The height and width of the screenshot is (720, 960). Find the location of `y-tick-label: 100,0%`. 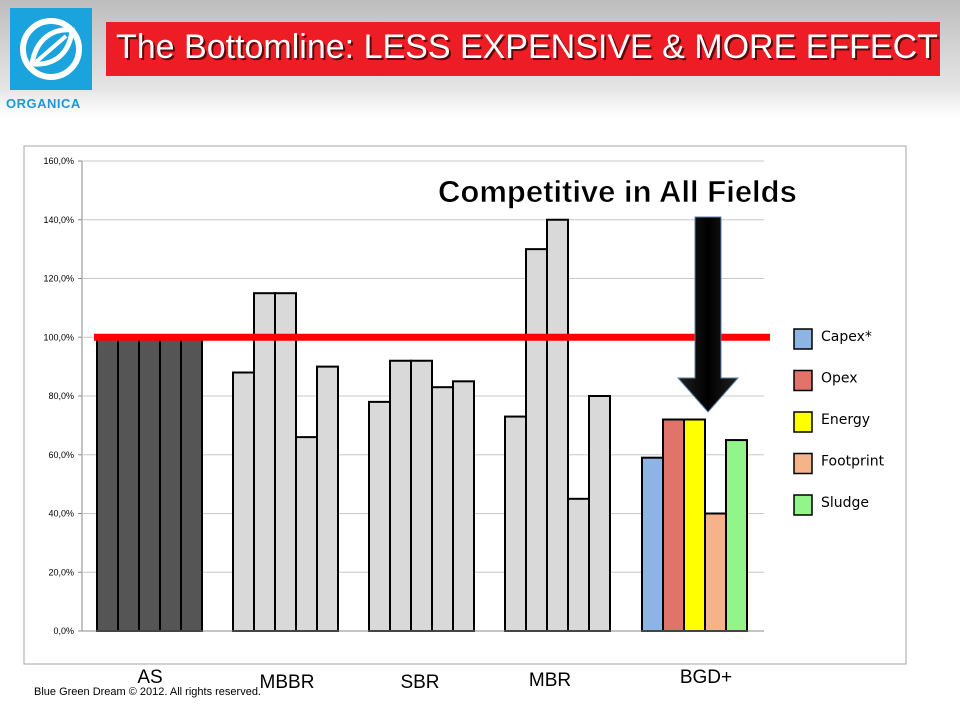

y-tick-label: 100,0% is located at coordinates (58, 337).